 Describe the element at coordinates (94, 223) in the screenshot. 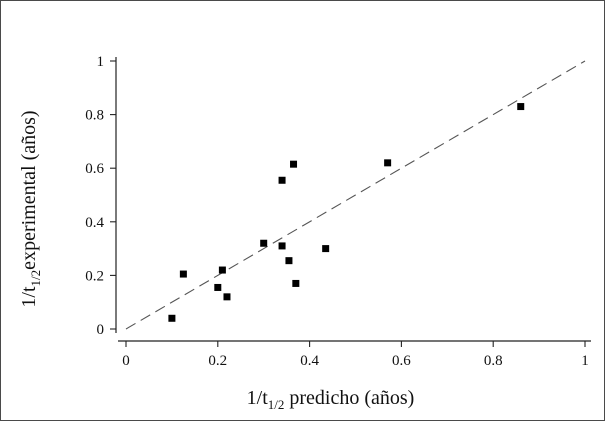

I see `y-tick-label: 0.4` at that location.